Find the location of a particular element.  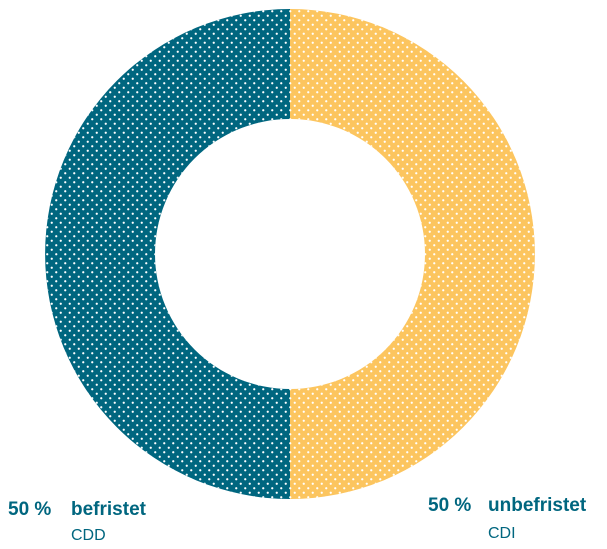

unbefristet-percent-label: 50 % is located at coordinates (450, 505).